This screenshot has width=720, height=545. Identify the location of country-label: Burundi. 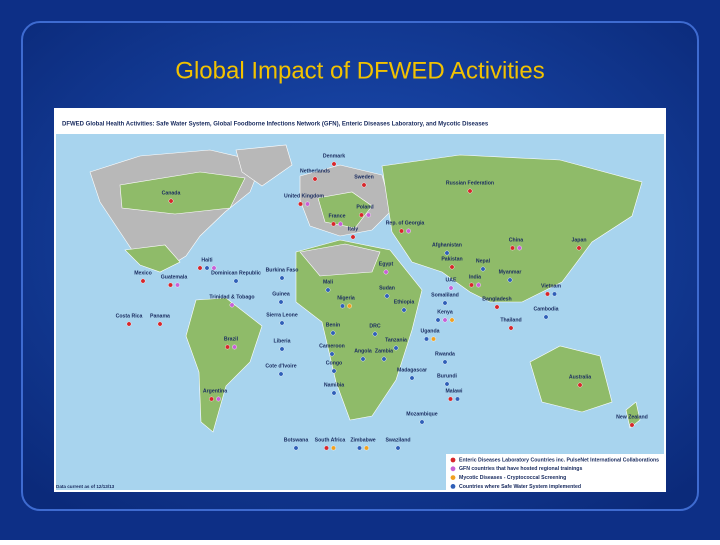
(447, 376).